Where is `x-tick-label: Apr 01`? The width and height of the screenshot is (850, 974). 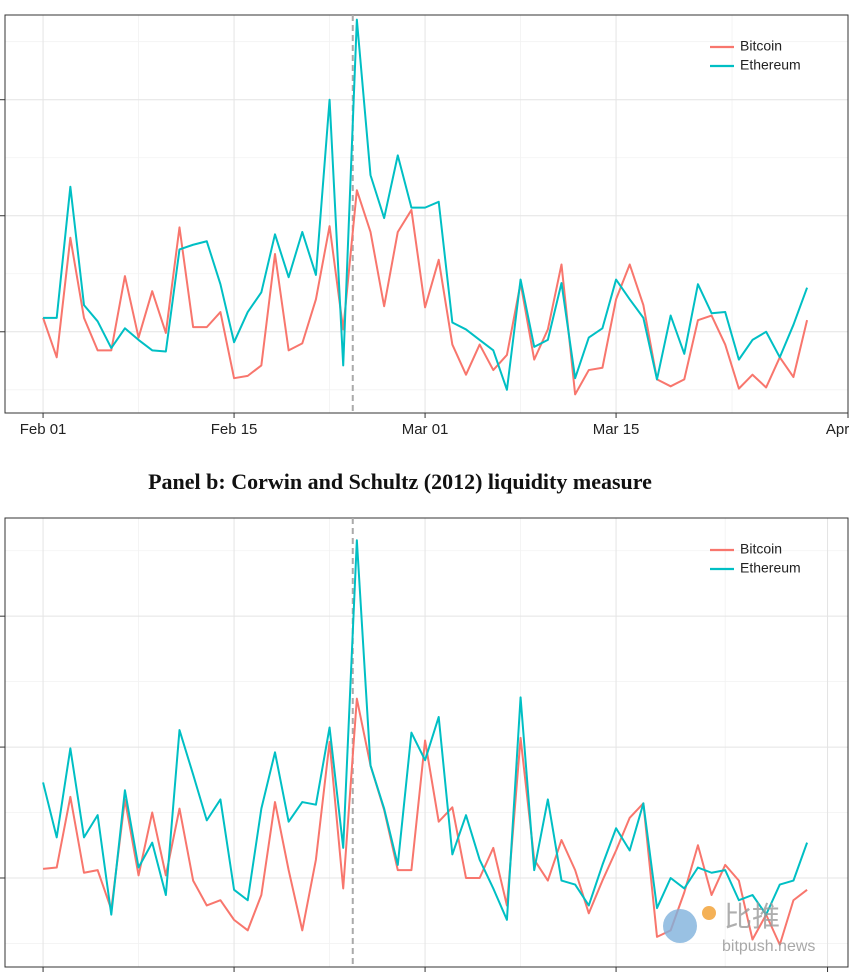 x-tick-label: Apr 01 is located at coordinates (838, 429).